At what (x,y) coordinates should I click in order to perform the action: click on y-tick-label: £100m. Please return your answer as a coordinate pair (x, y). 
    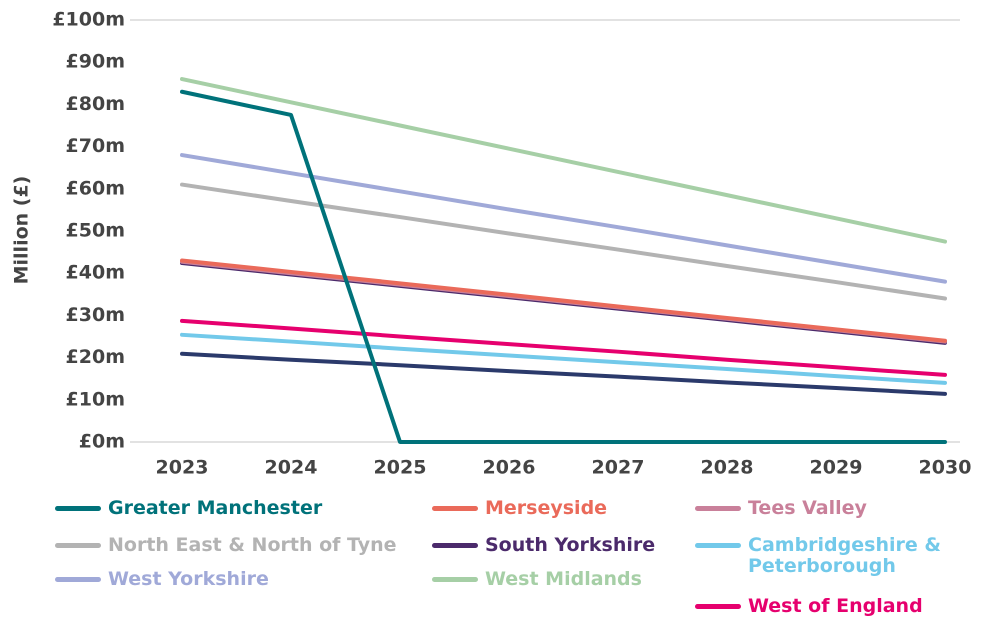
    Looking at the image, I should click on (88, 20).